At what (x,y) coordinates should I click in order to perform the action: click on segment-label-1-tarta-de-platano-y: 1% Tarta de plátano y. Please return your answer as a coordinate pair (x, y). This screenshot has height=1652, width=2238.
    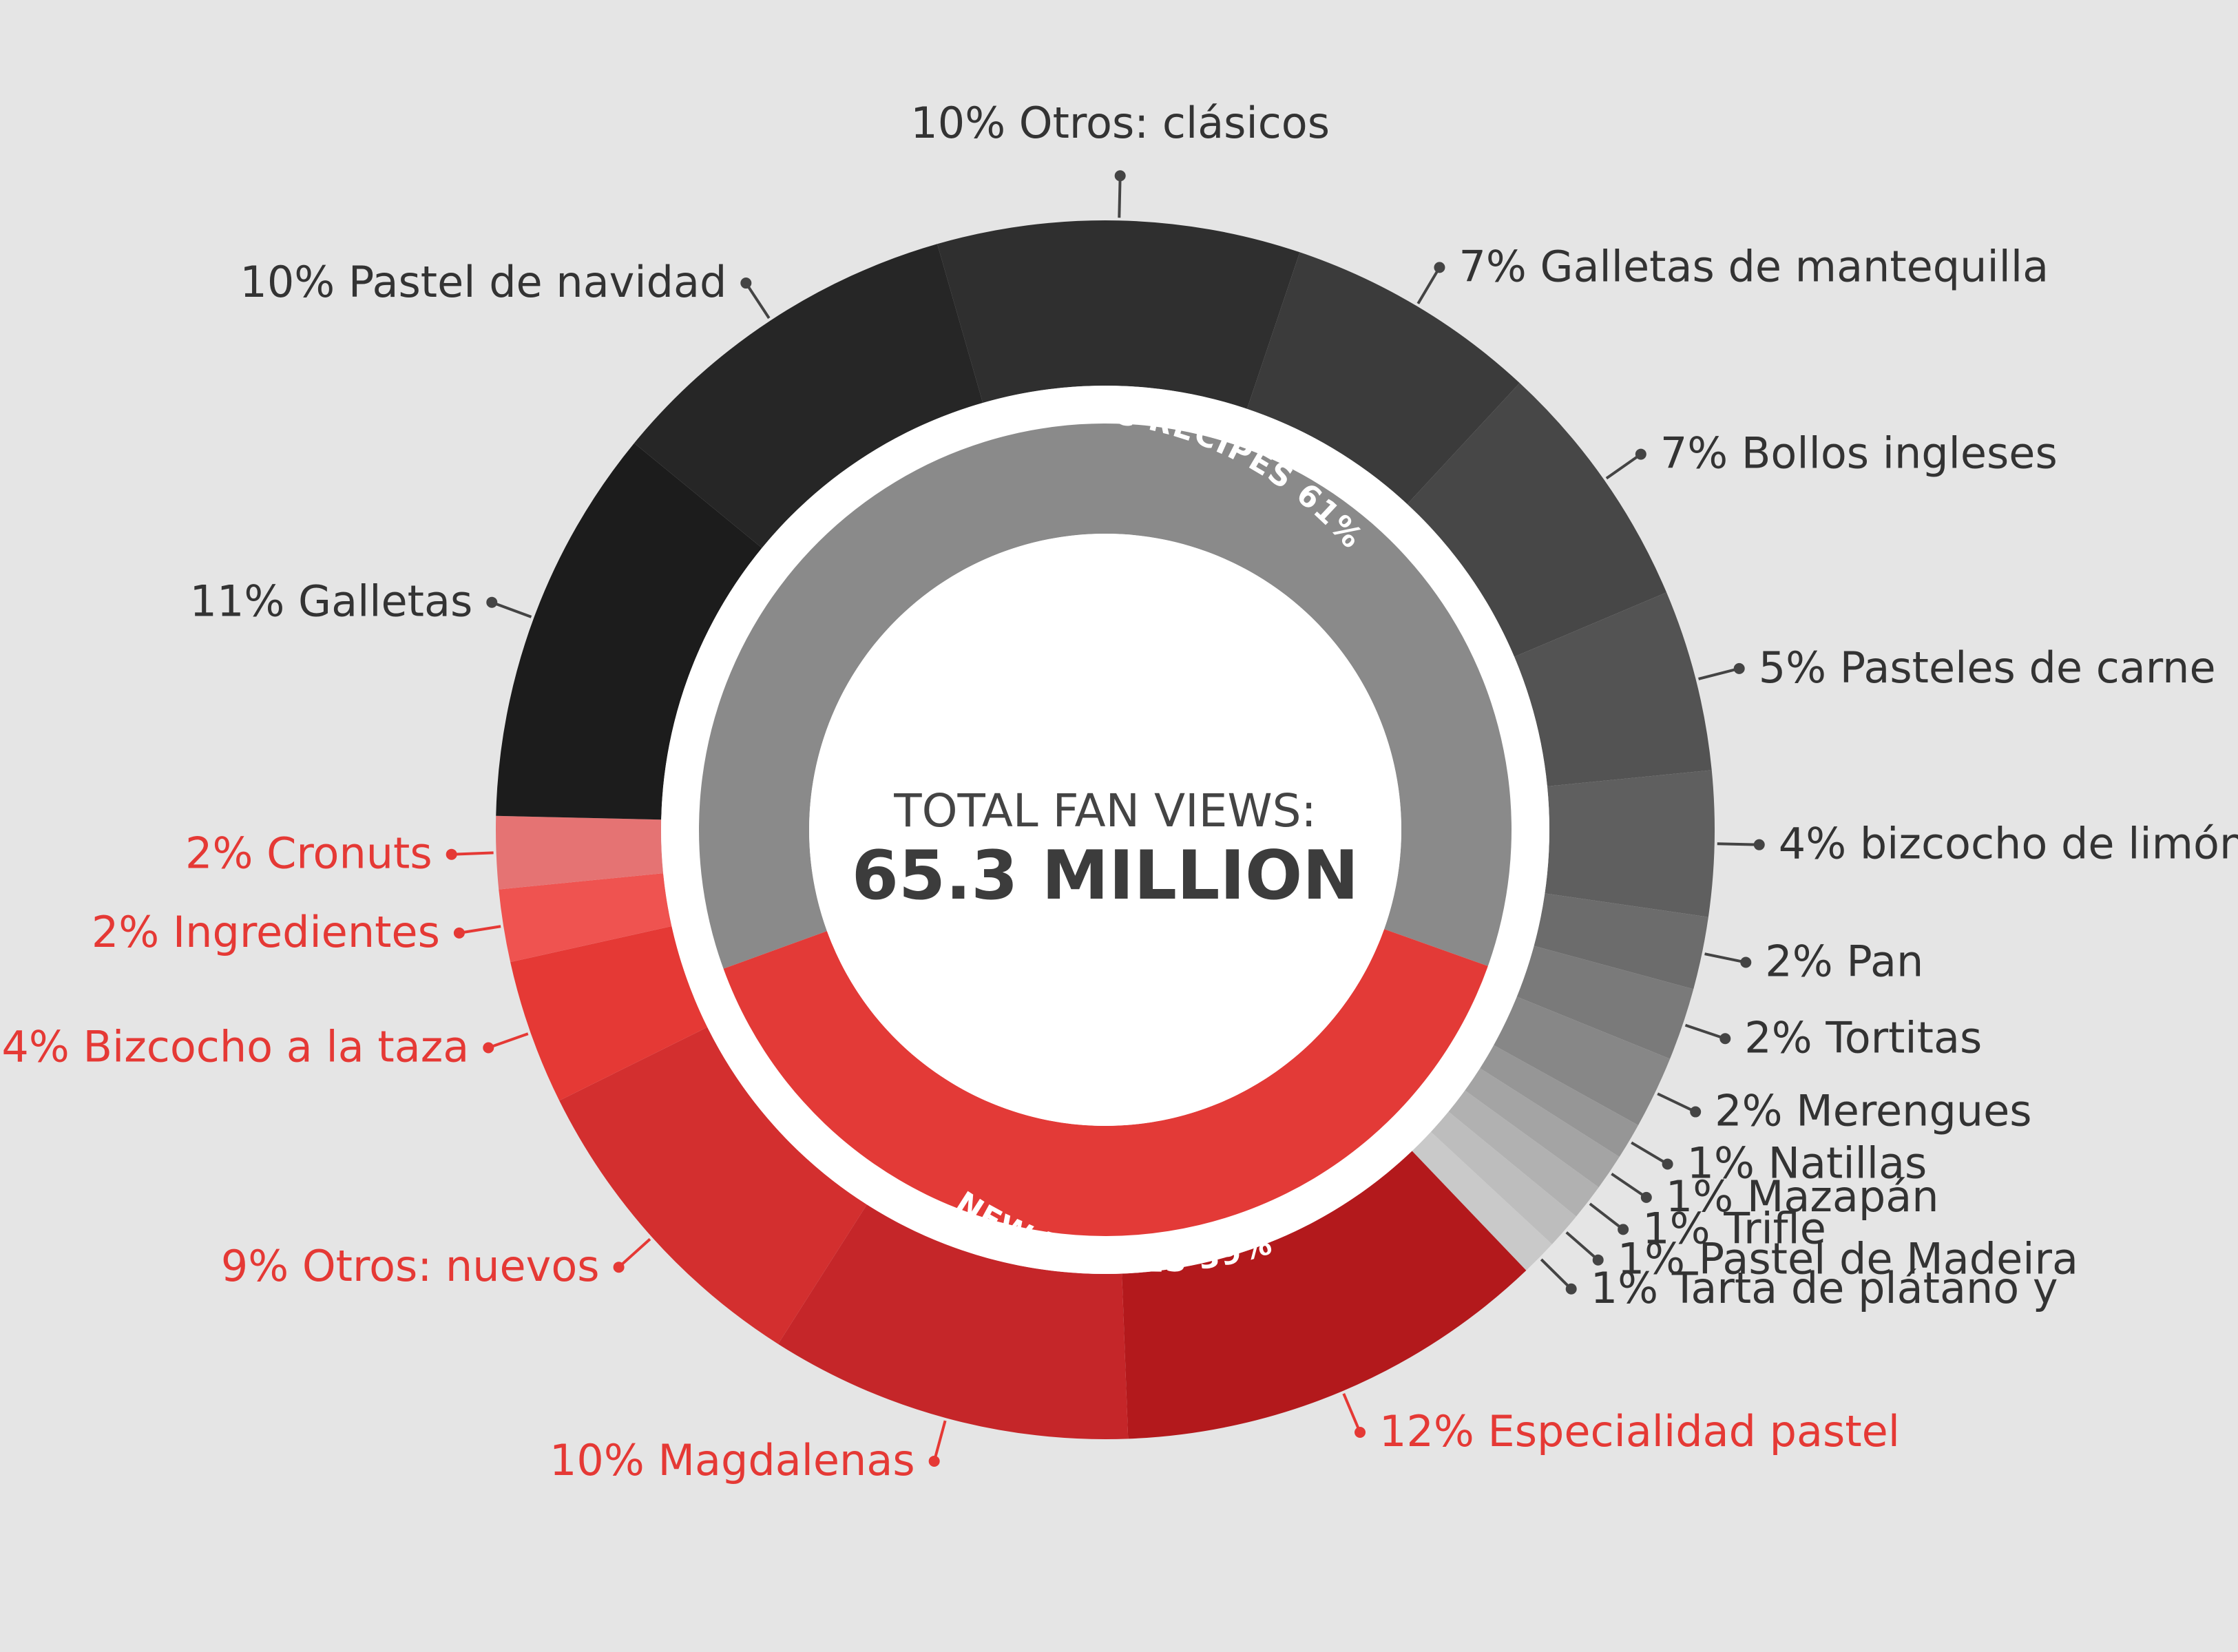
    Looking at the image, I should click on (1824, 1288).